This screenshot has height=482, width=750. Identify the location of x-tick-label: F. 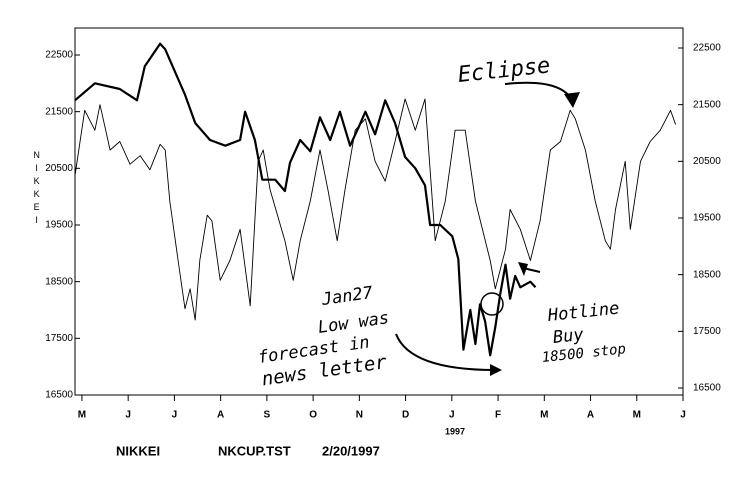
(498, 415).